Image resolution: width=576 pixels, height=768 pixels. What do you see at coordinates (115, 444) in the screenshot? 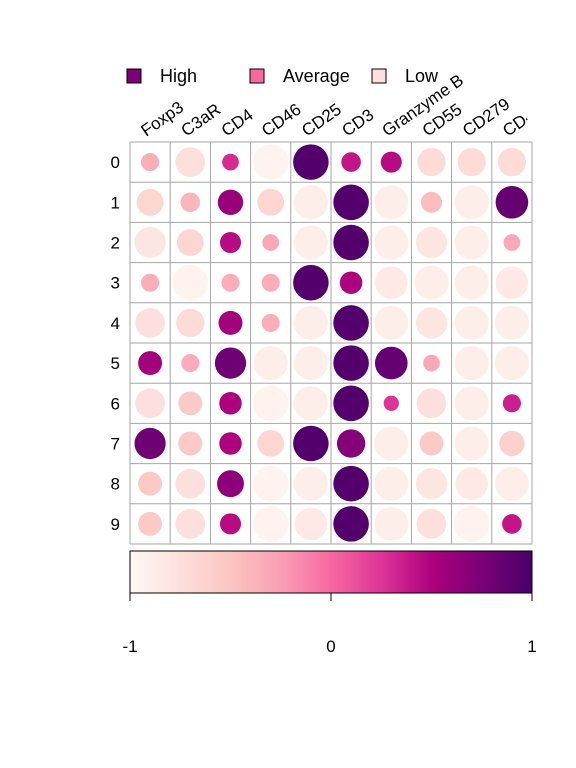
I see `row-label: 7` at bounding box center [115, 444].